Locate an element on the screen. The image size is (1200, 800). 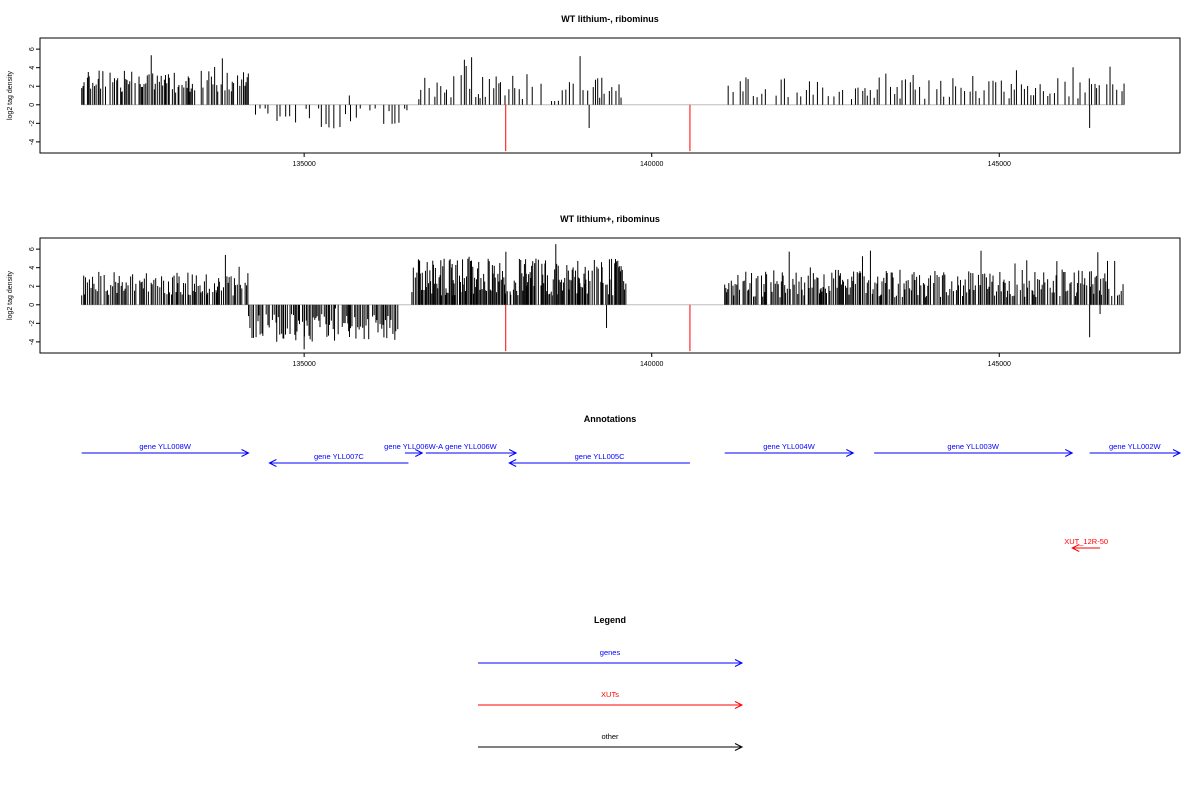
feature-label: gene YLL007C is located at coordinates (339, 456).